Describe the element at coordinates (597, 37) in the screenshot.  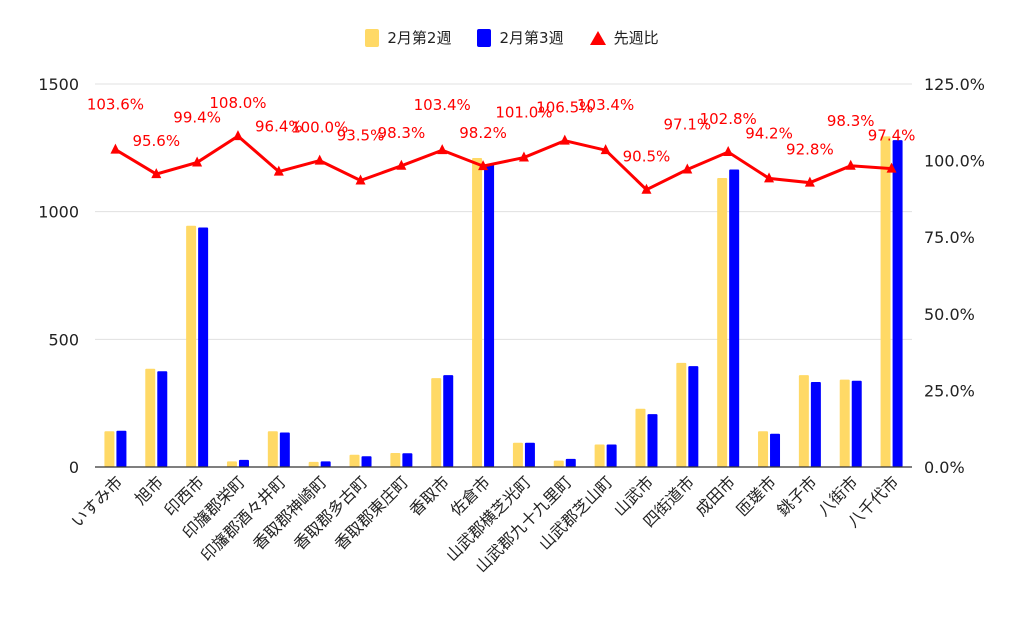
I see `legend-marker-triangle-icon` at that location.